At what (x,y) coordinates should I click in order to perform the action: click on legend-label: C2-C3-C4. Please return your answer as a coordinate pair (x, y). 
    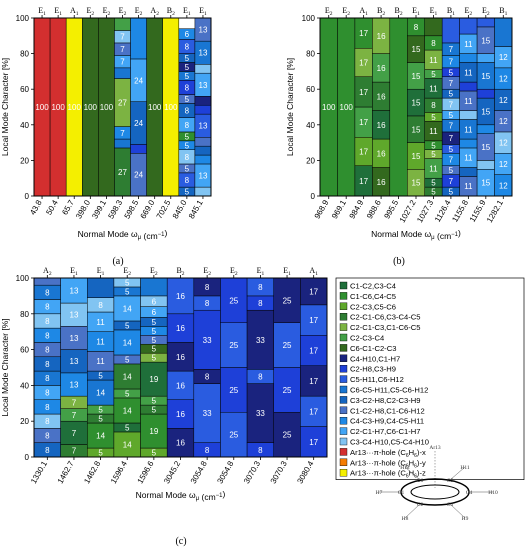
    Looking at the image, I should click on (367, 338).